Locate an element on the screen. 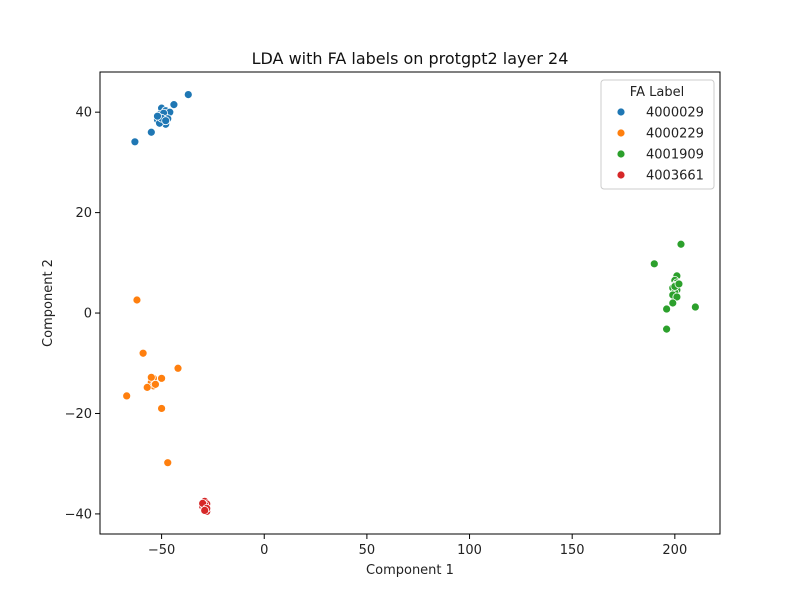 The width and height of the screenshot is (800, 600). y-tick-label: 40 is located at coordinates (83, 113).